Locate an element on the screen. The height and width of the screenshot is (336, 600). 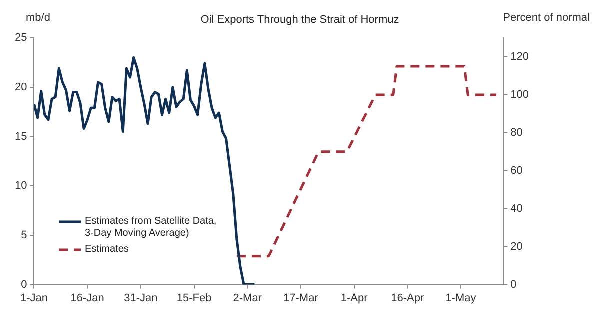
x-tick-label: 2-Mar is located at coordinates (247, 298).